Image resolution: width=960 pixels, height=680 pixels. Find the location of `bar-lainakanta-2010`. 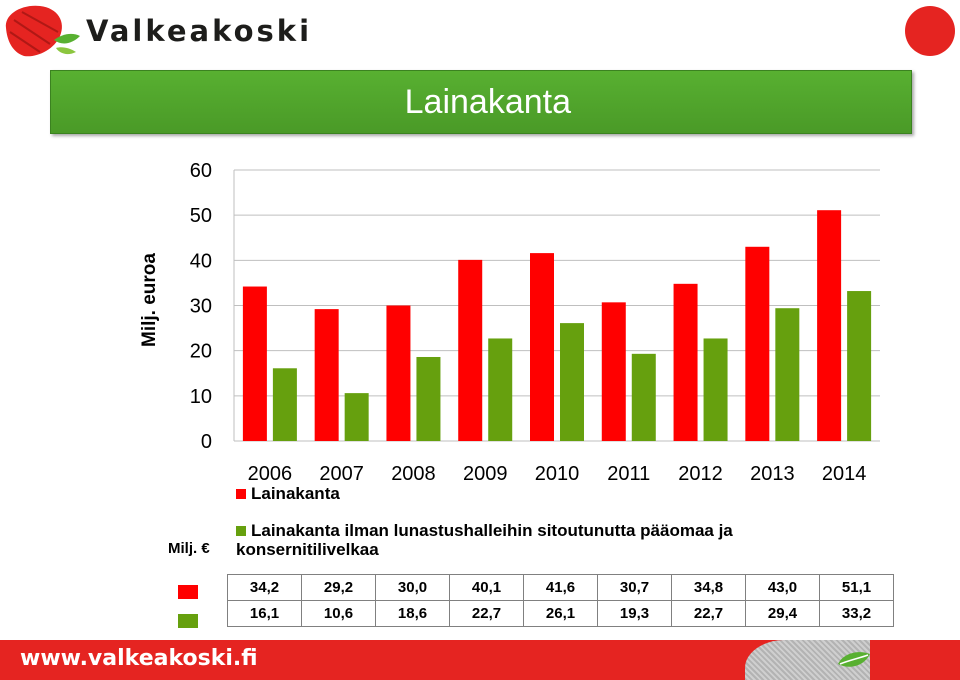

bar-lainakanta-2010 is located at coordinates (542, 347).